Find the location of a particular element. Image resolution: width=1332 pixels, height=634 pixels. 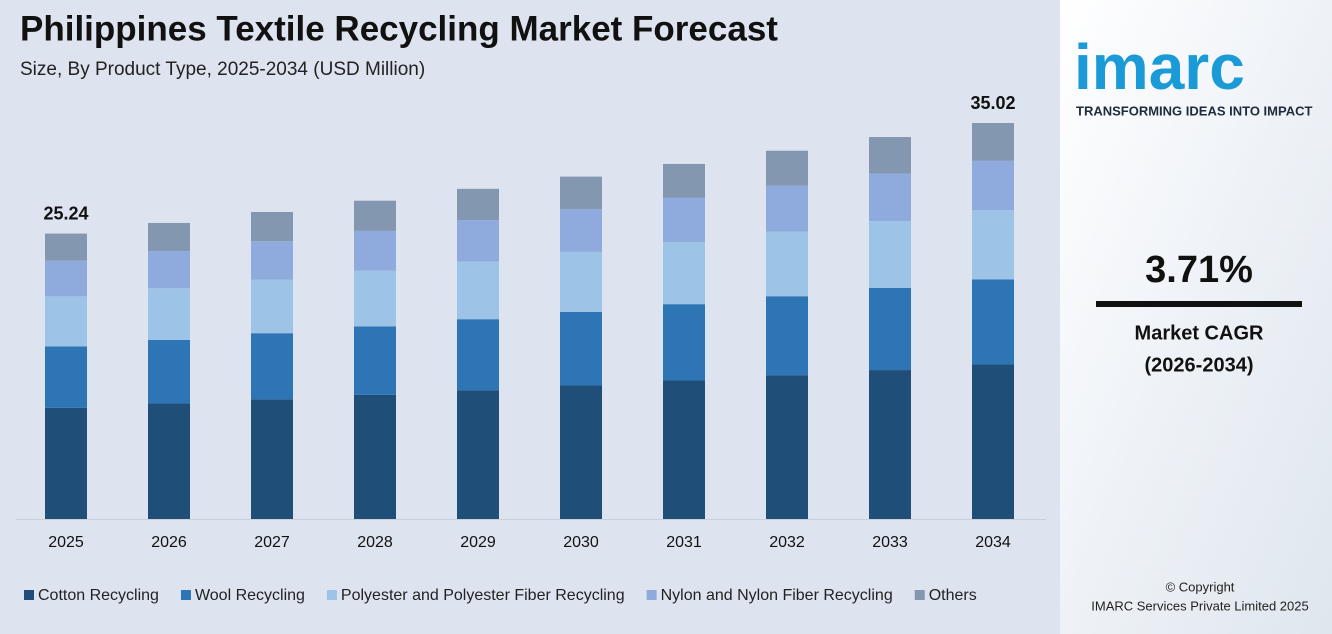

logo: imarc is located at coordinates (1159, 67).